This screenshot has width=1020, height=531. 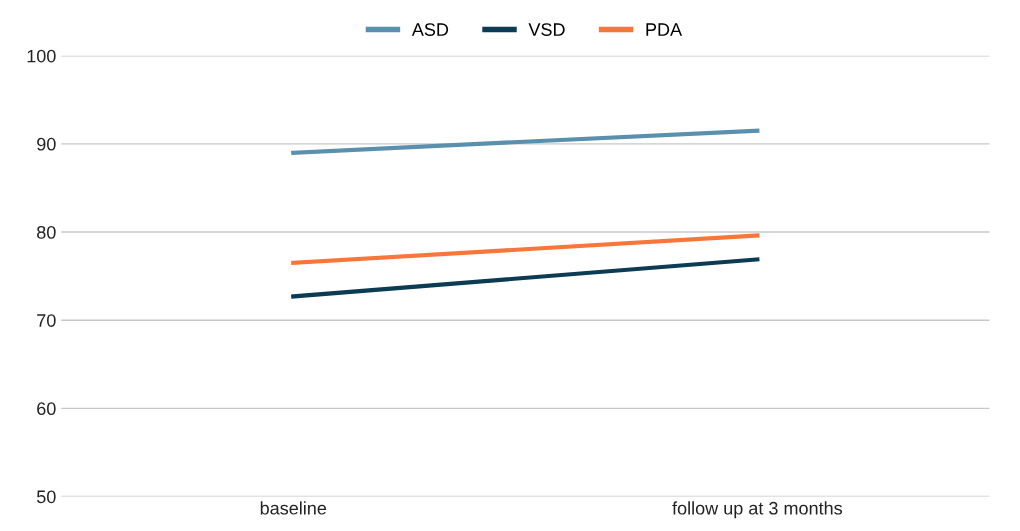 I want to click on y-tick-label: 90, so click(x=46, y=144).